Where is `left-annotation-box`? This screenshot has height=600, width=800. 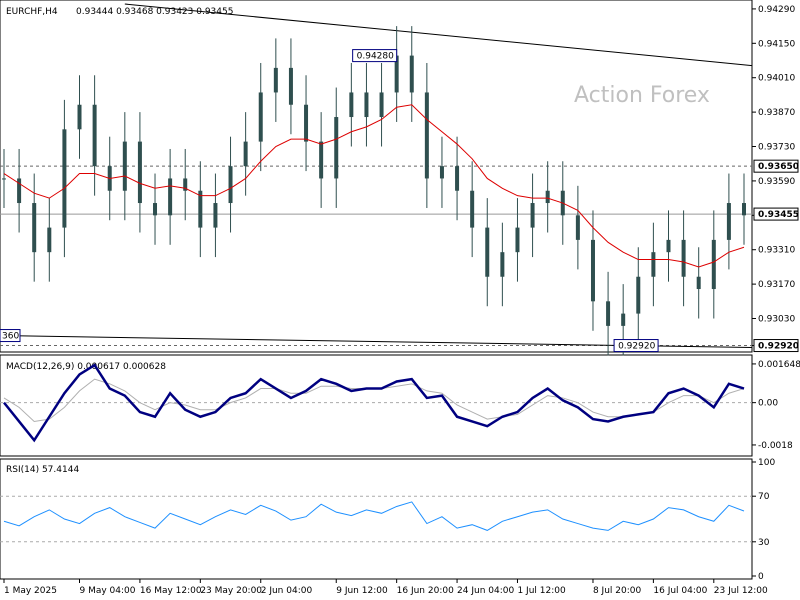 left-annotation-box is located at coordinates (10, 336).